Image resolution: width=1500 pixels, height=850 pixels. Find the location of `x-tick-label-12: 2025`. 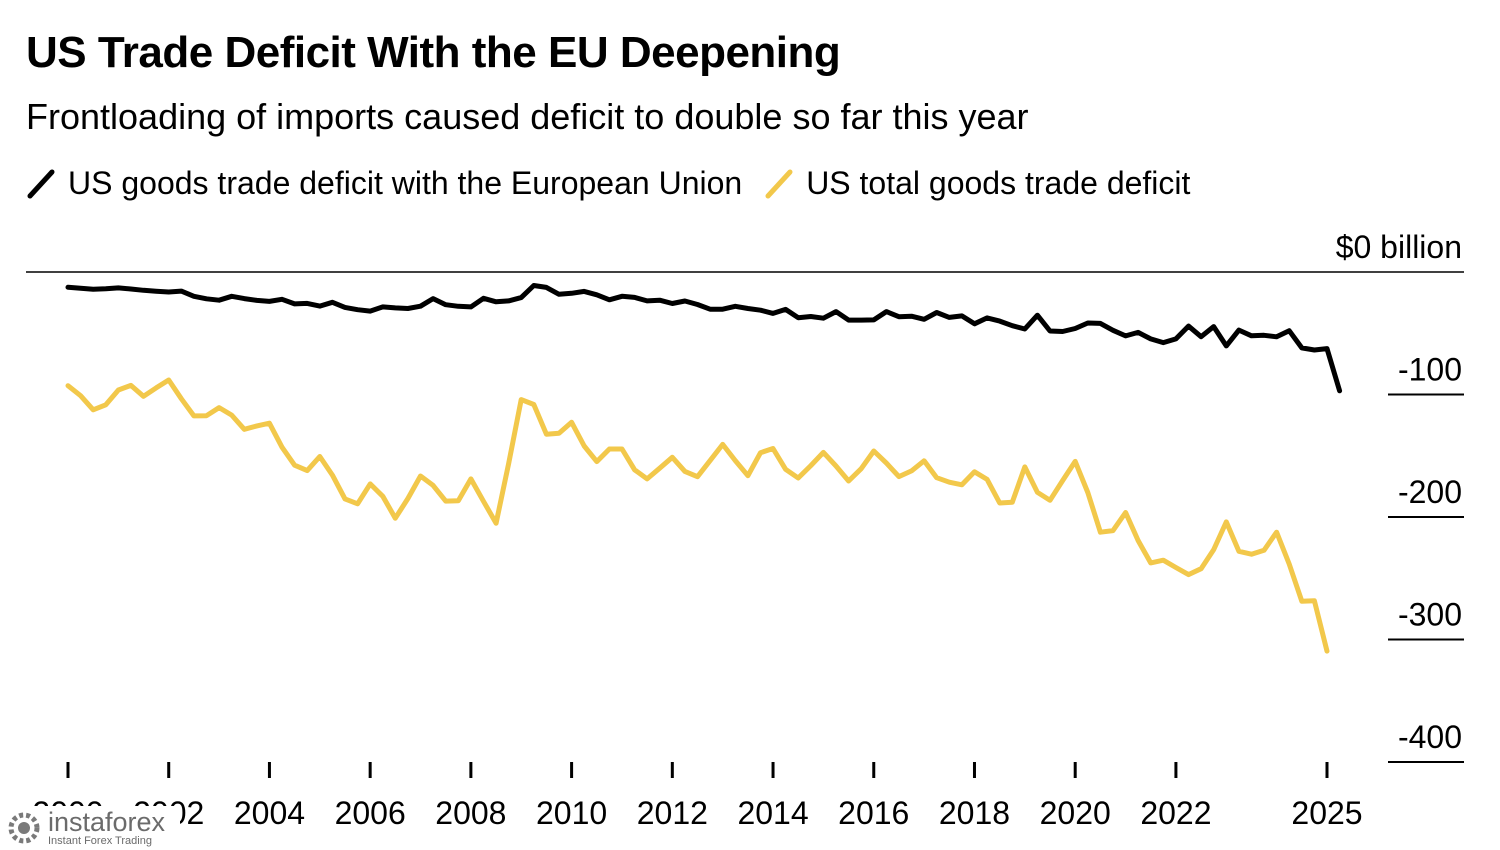

x-tick-label-12: 2025 is located at coordinates (1326, 813).